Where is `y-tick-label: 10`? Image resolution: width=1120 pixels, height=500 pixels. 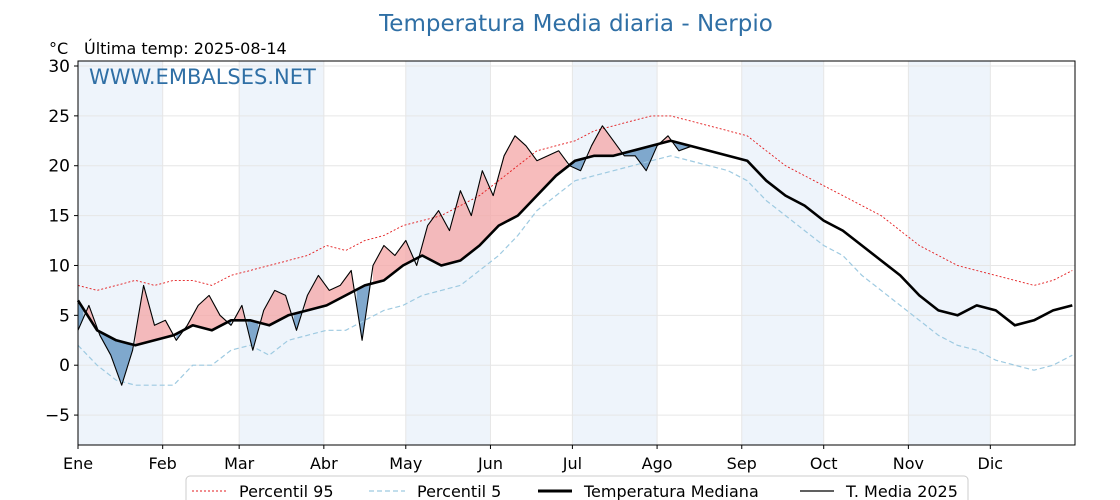 y-tick-label: 10 is located at coordinates (59, 266).